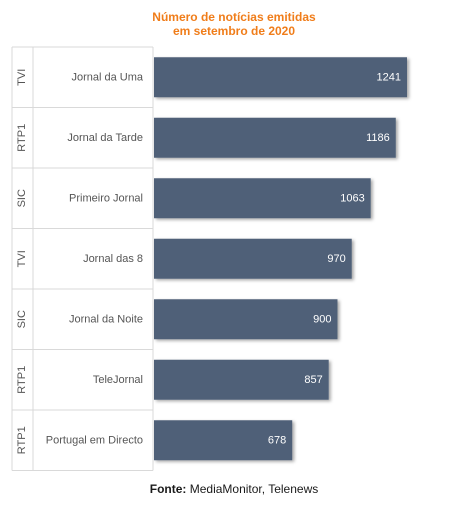 Image resolution: width=468 pixels, height=505 pixels. I want to click on chart-title-line-1: Número de notícias emitidas, so click(234, 17).